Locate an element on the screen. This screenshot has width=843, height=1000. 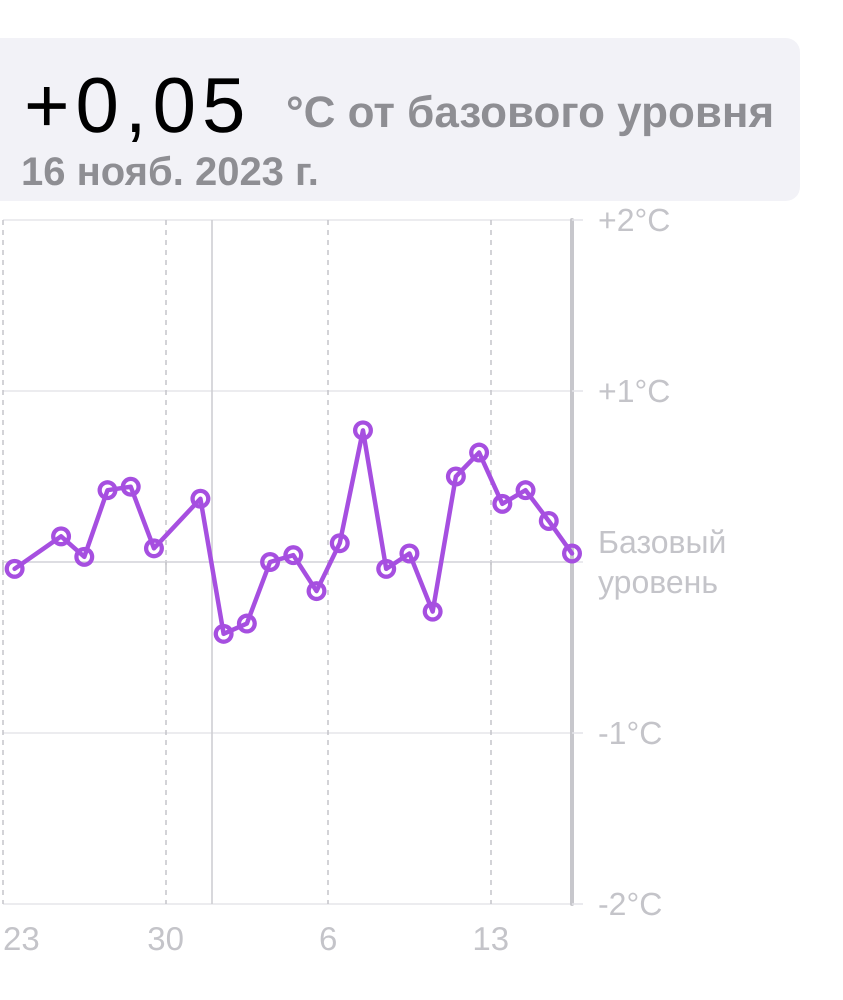
chart-subtitle: °C от базового уровня is located at coordinates (530, 113).